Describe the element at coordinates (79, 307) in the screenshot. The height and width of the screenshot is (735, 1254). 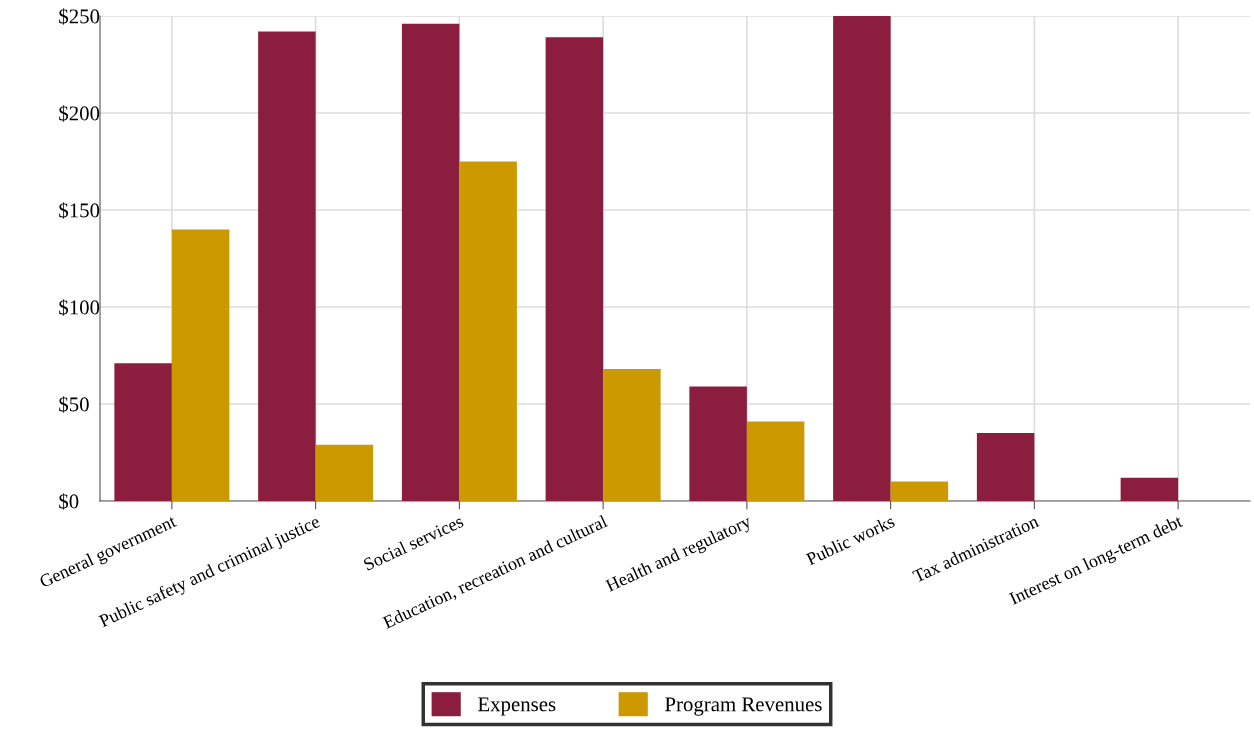
I see `y-tick-label: $100` at that location.